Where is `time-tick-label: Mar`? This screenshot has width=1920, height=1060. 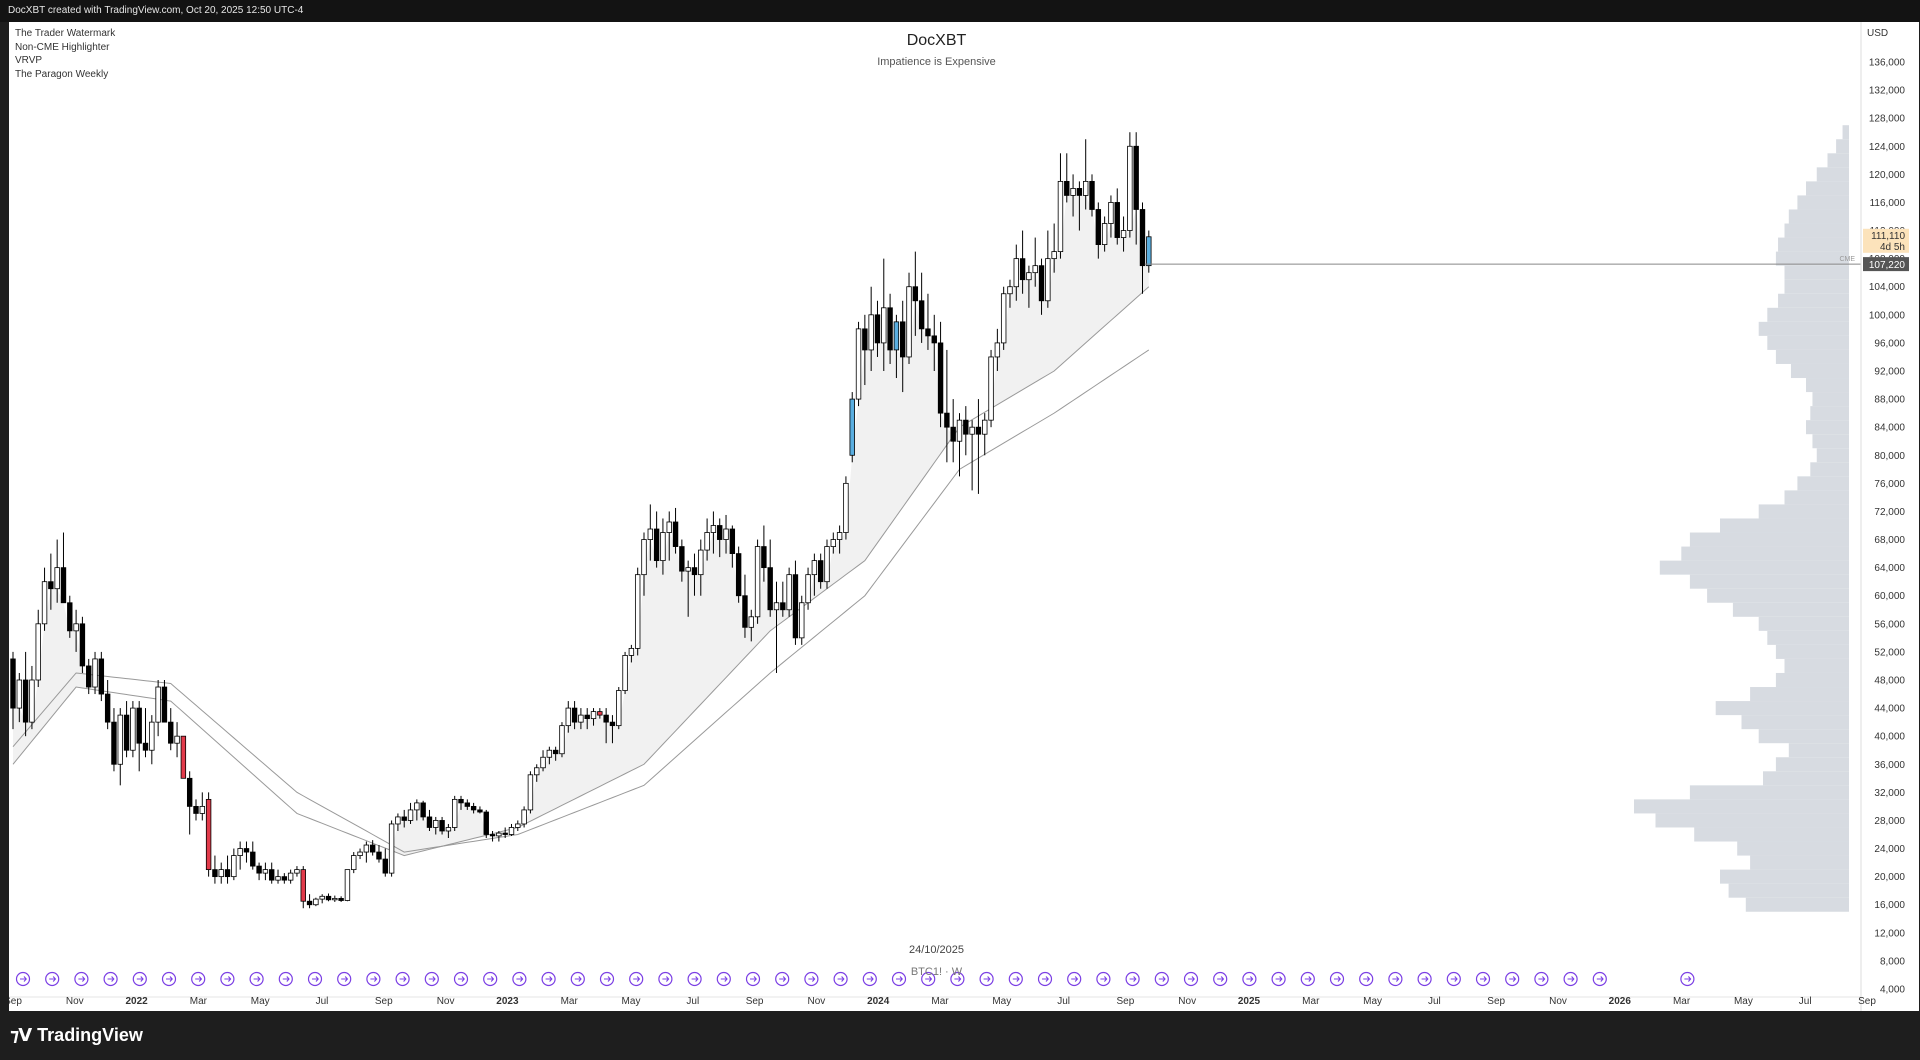
time-tick-label: Mar is located at coordinates (199, 1001).